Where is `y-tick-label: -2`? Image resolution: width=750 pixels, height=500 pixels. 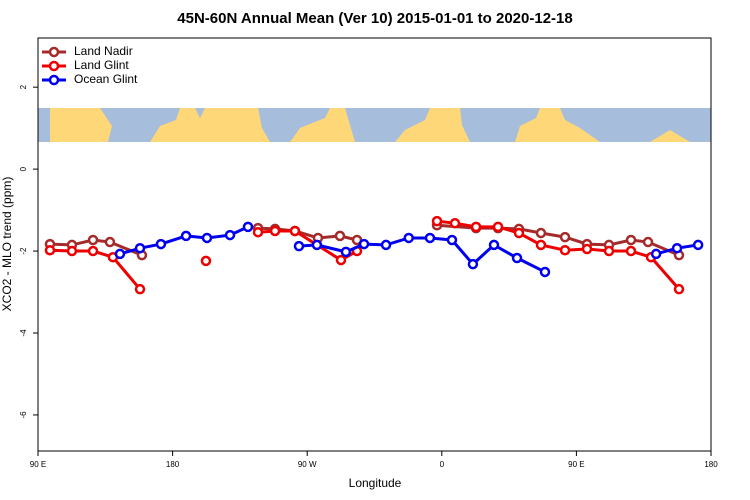 y-tick-label: -2 is located at coordinates (23, 251).